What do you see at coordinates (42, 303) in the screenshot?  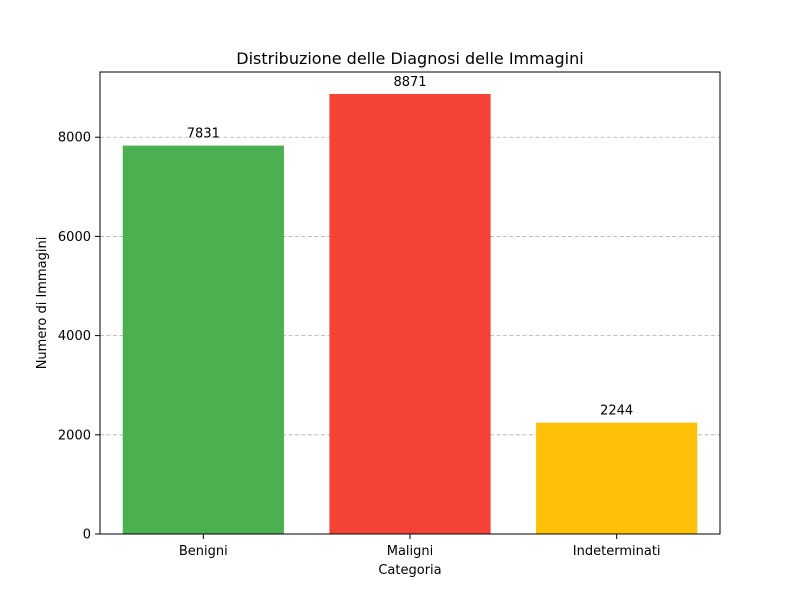 I see `y-axis-label: Numero di Immagini` at bounding box center [42, 303].